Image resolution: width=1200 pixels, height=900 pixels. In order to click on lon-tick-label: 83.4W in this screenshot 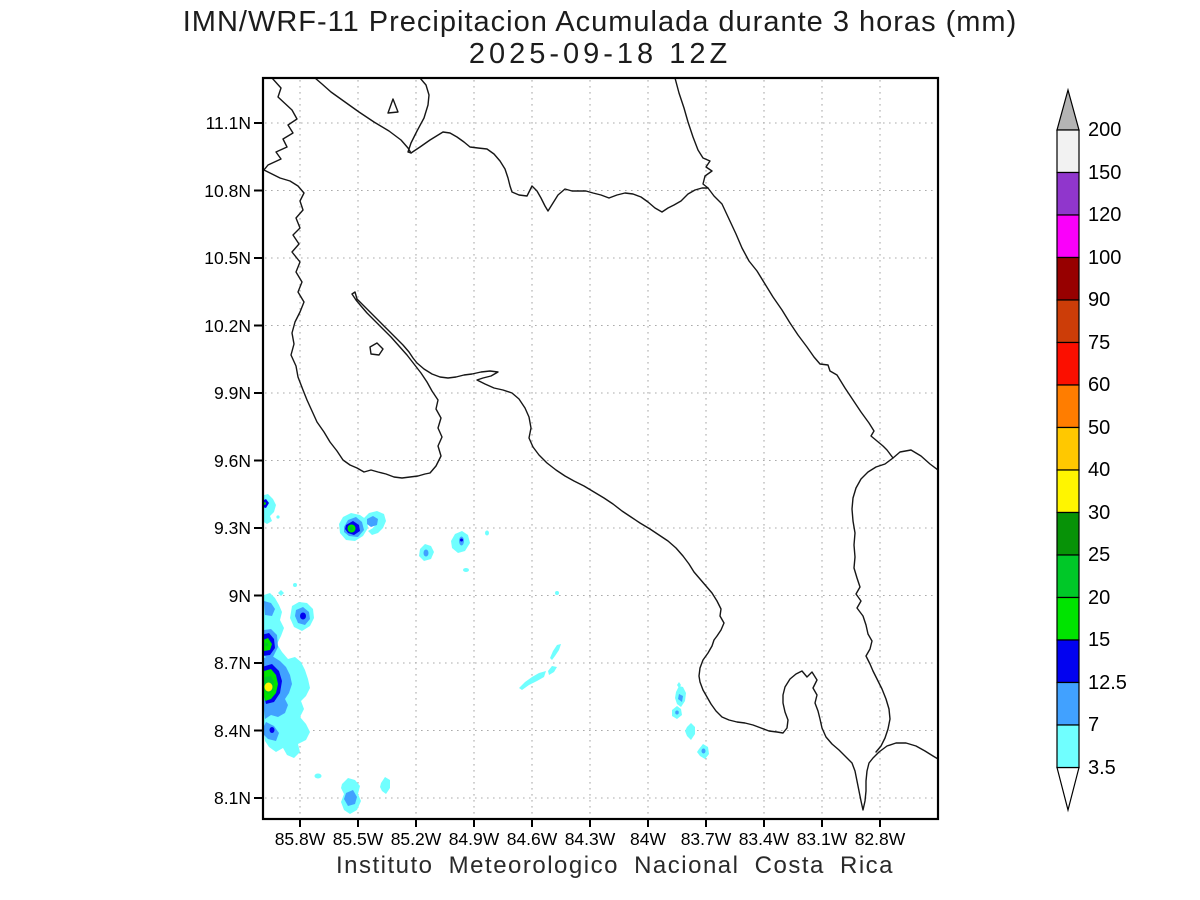, I will do `click(764, 839)`.